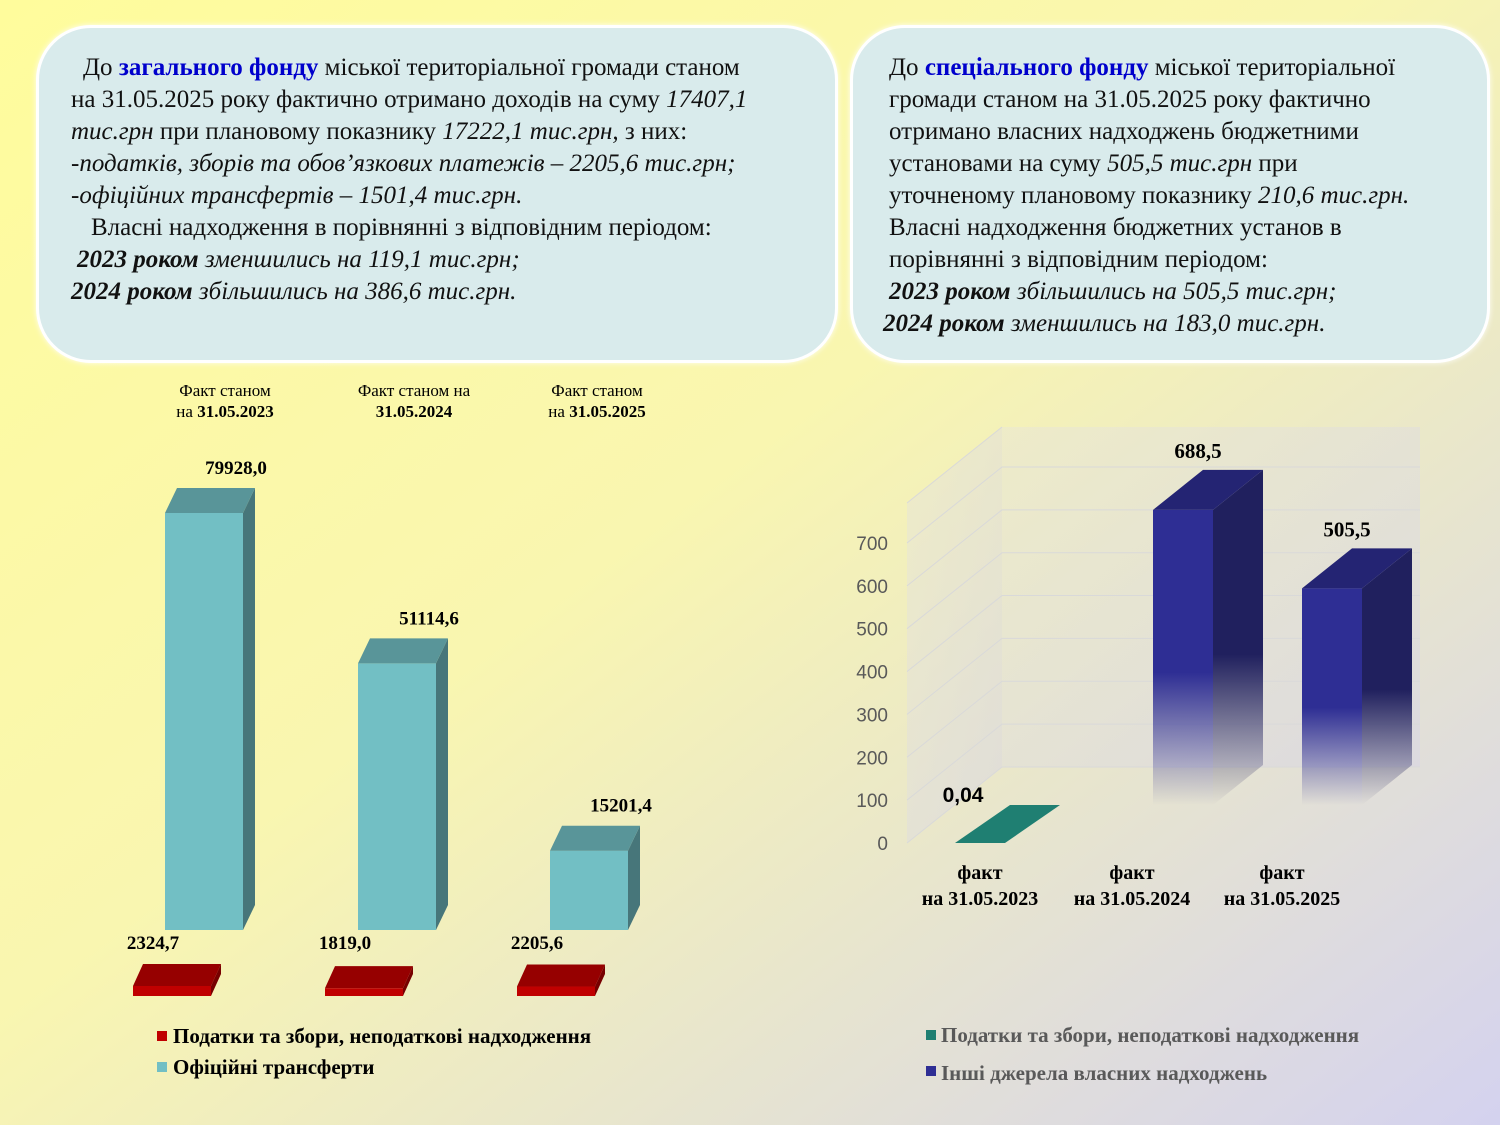 The width and height of the screenshot is (1500, 1125). What do you see at coordinates (414, 390) in the screenshot?
I see `category-header-line1: Факт станом на` at bounding box center [414, 390].